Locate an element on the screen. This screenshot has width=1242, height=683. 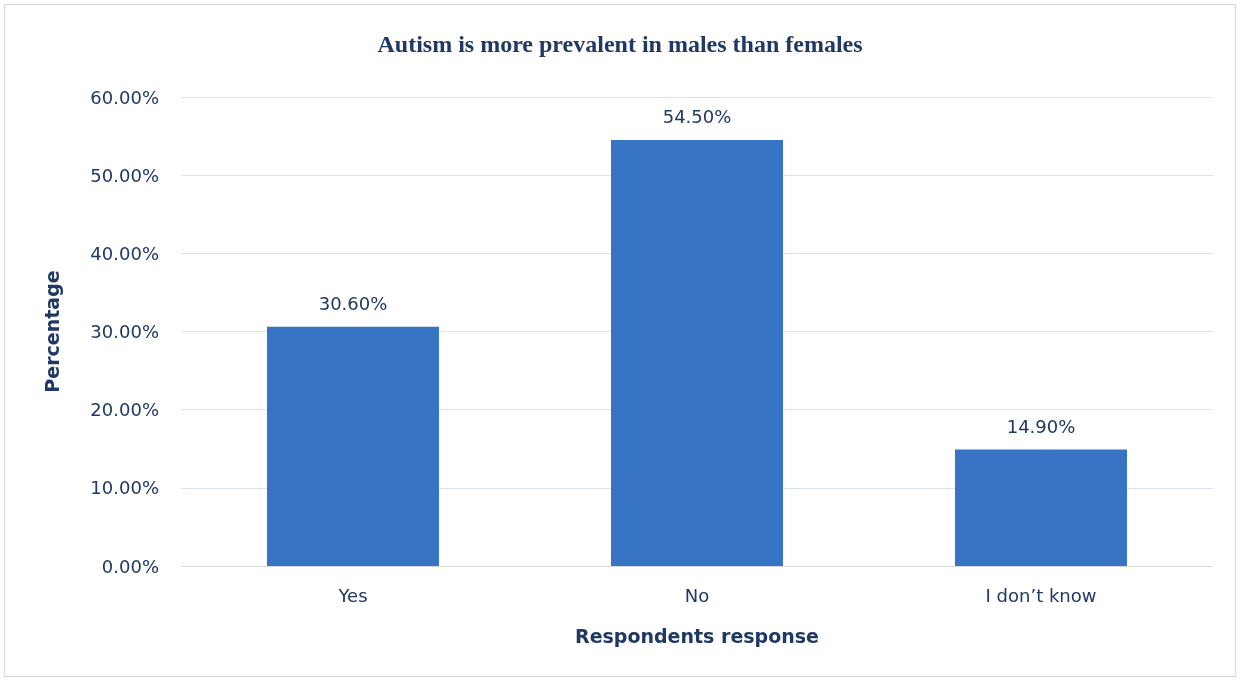
x-axis-title: Respondents response is located at coordinates (697, 635).